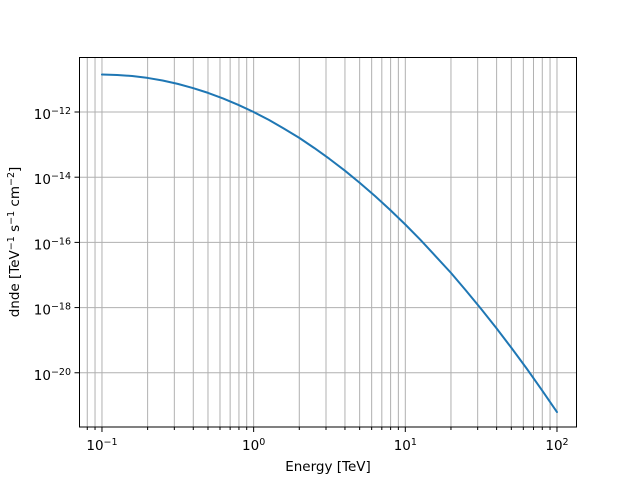 This screenshot has height=480, width=640. What do you see at coordinates (52, 114) in the screenshot?
I see `y-tick-label: 10−12` at bounding box center [52, 114].